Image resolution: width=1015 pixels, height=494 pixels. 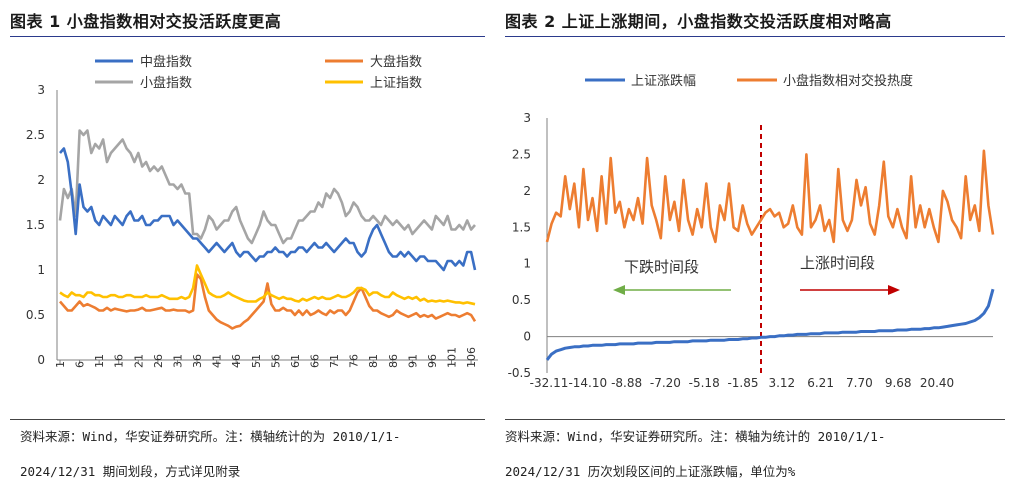 I want to click on annotation-up-period: 上涨时间段, so click(x=837, y=263).